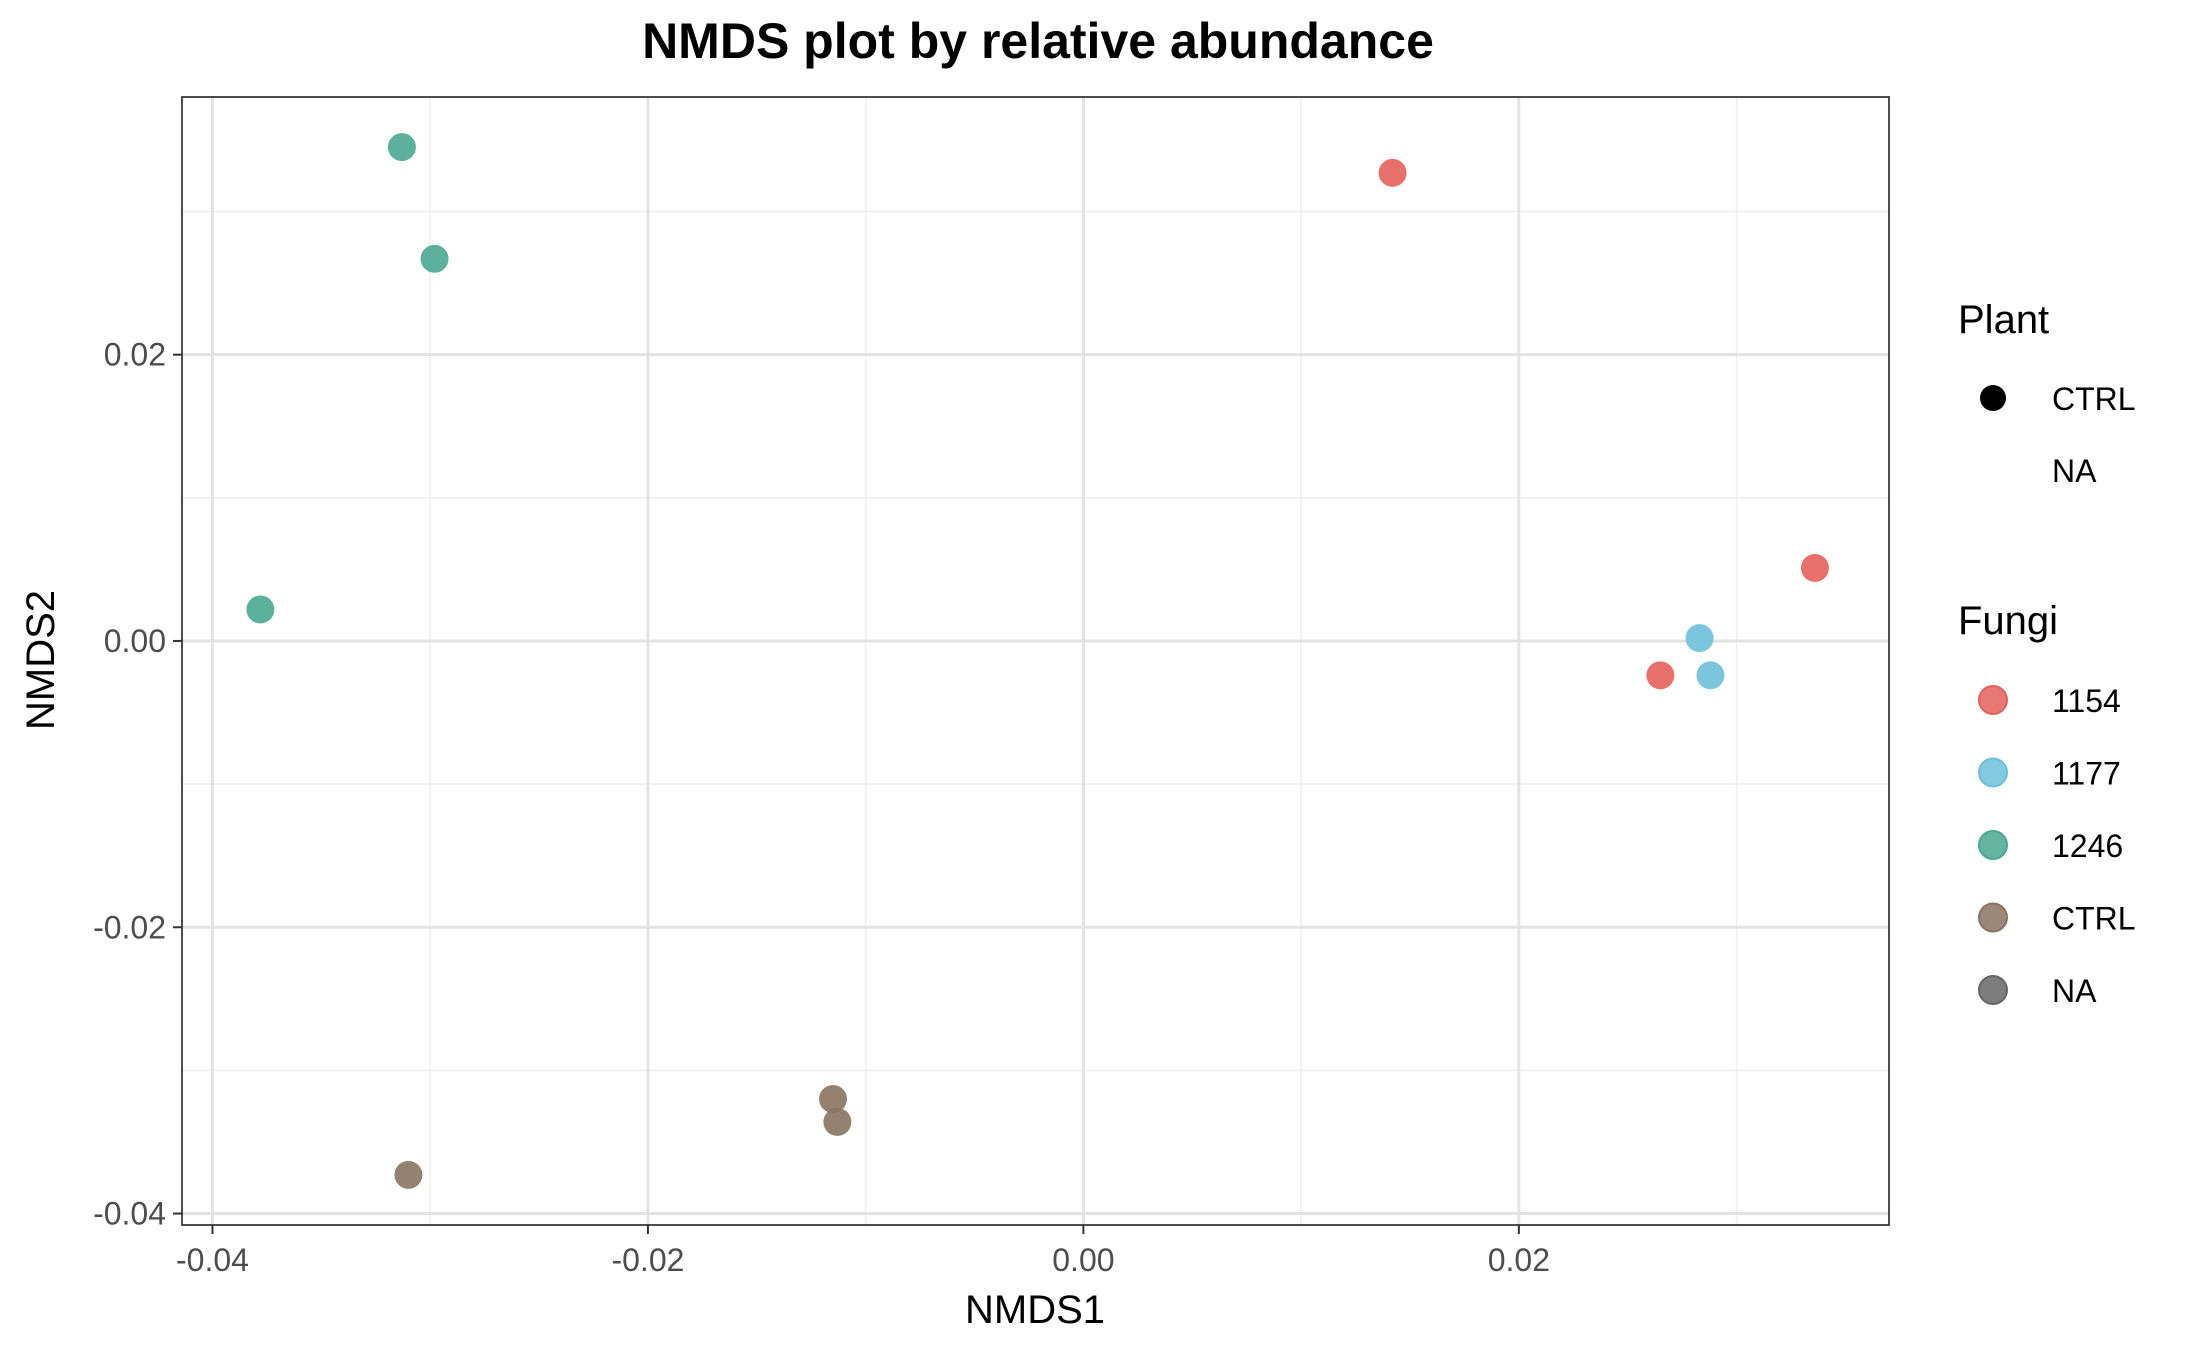  Describe the element at coordinates (863, 1251) in the screenshot. I see `x-axis: -0.04 -0.02 0.00 0.02` at that location.